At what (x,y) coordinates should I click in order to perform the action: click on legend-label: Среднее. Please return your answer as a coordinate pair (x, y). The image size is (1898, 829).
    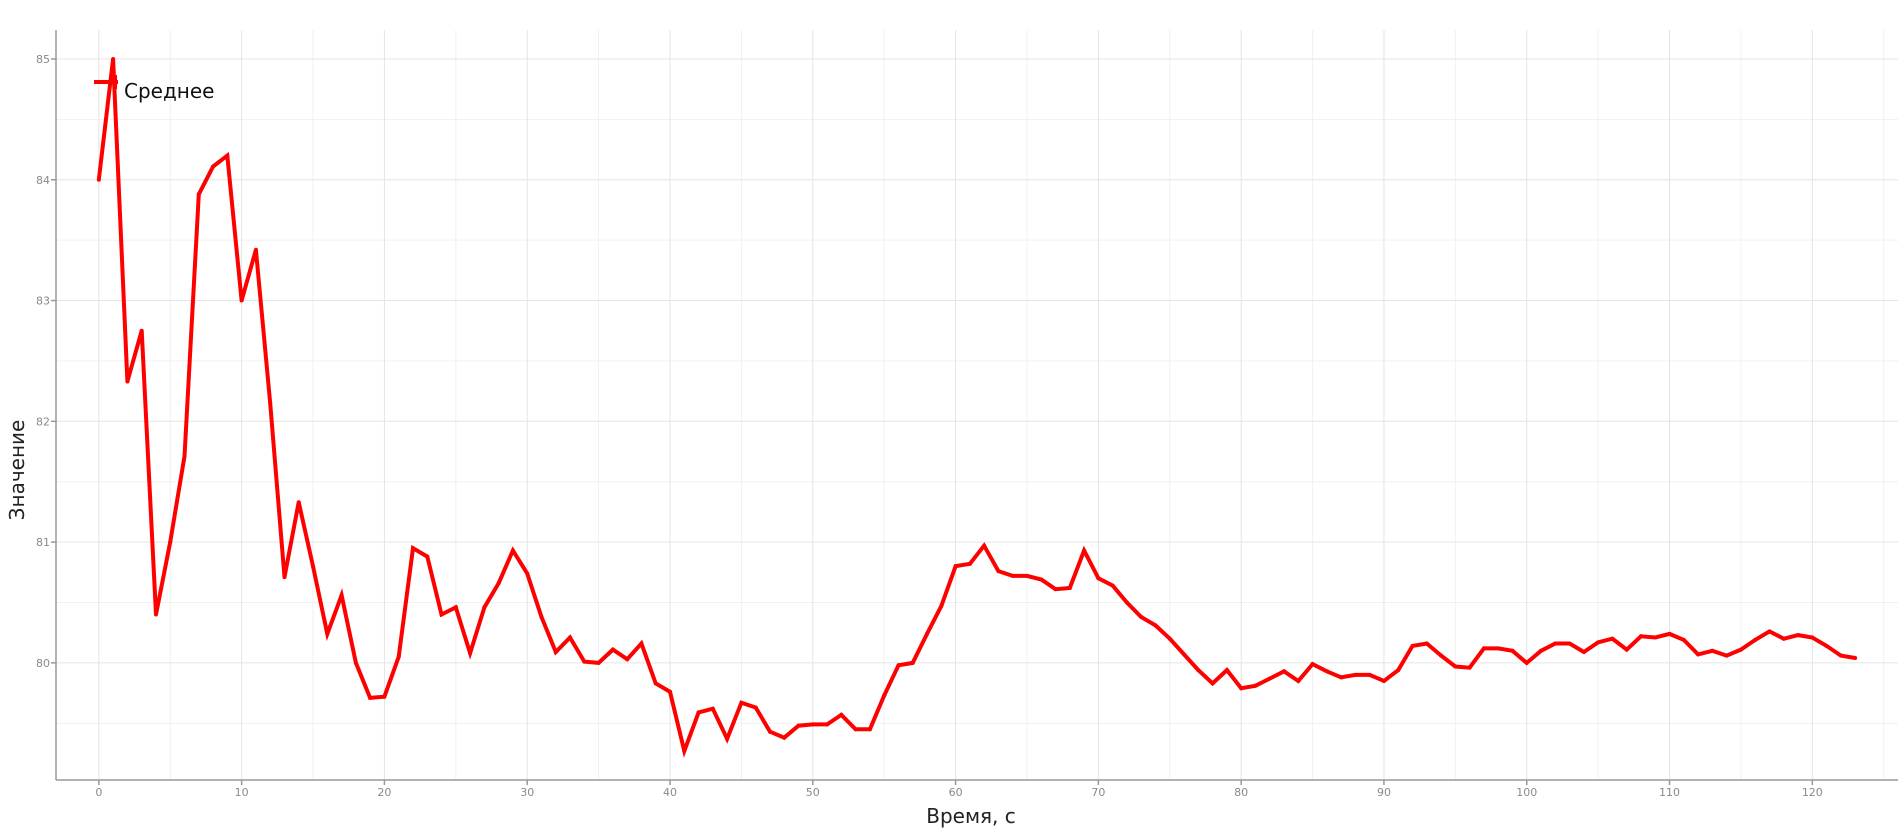
    Looking at the image, I should click on (169, 91).